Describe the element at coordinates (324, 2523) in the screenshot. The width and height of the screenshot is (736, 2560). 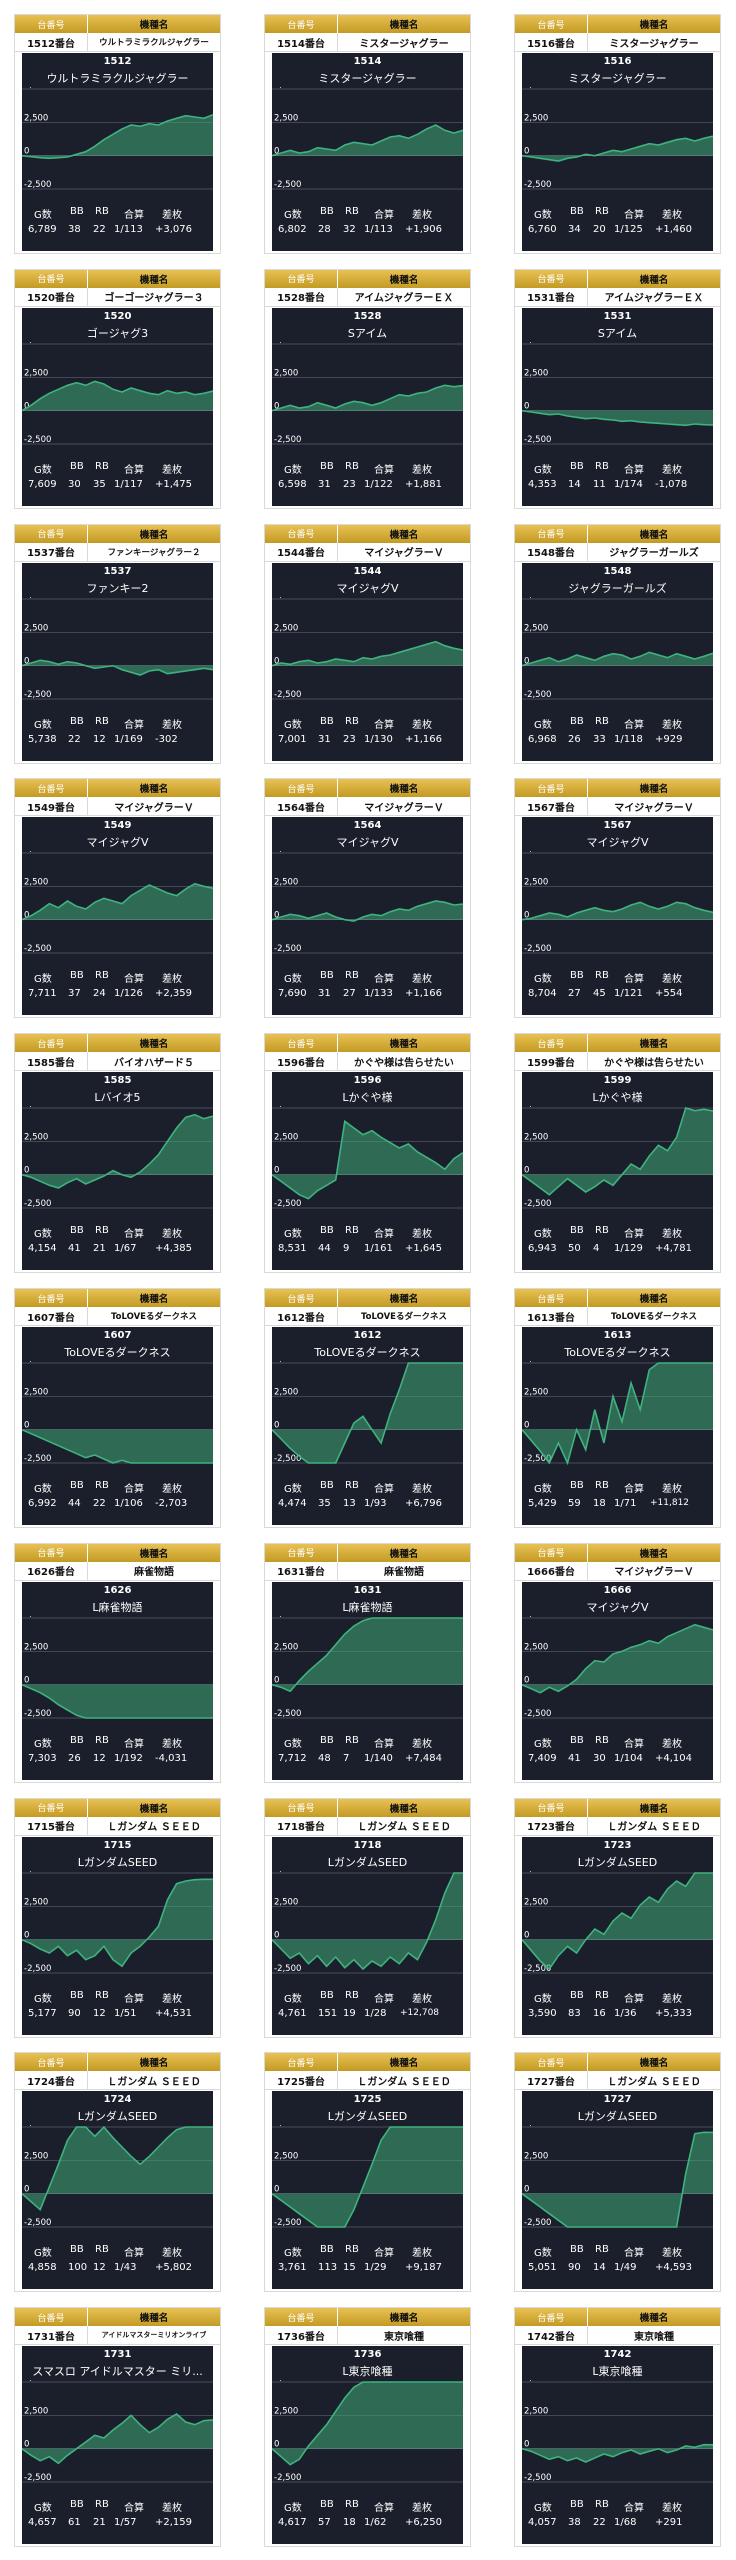
I see `stat-value-bb: 57` at that location.